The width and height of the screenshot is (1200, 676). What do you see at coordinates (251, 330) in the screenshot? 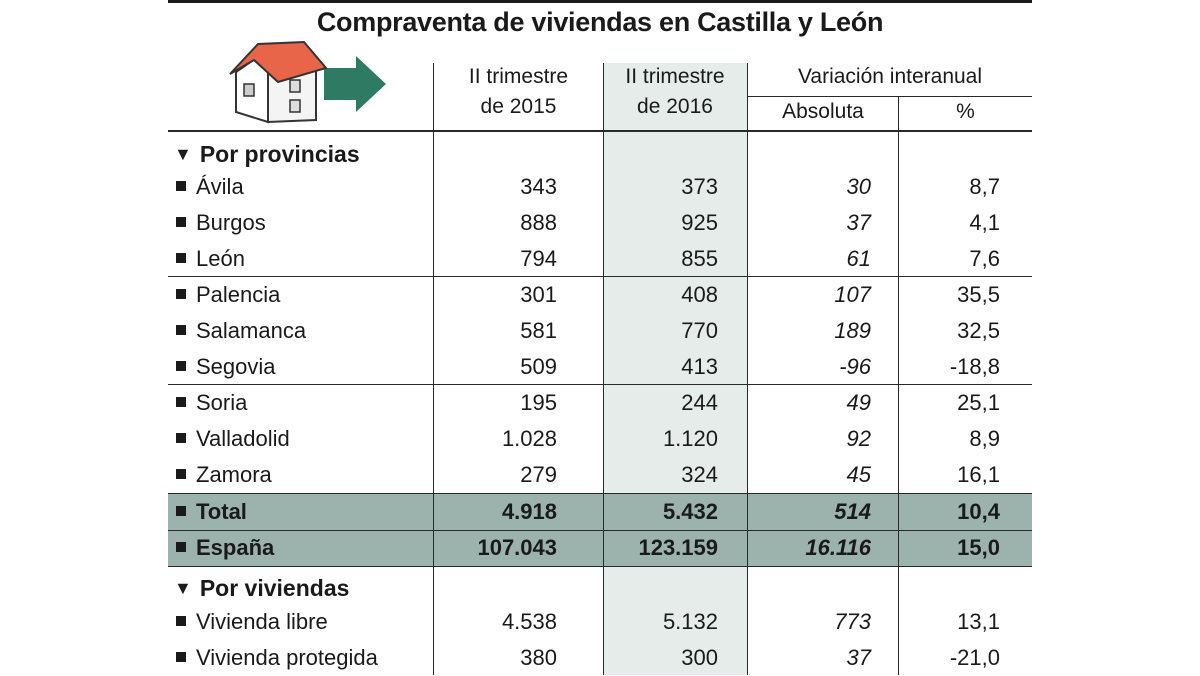
I see `row-label-text: Salamanca` at bounding box center [251, 330].